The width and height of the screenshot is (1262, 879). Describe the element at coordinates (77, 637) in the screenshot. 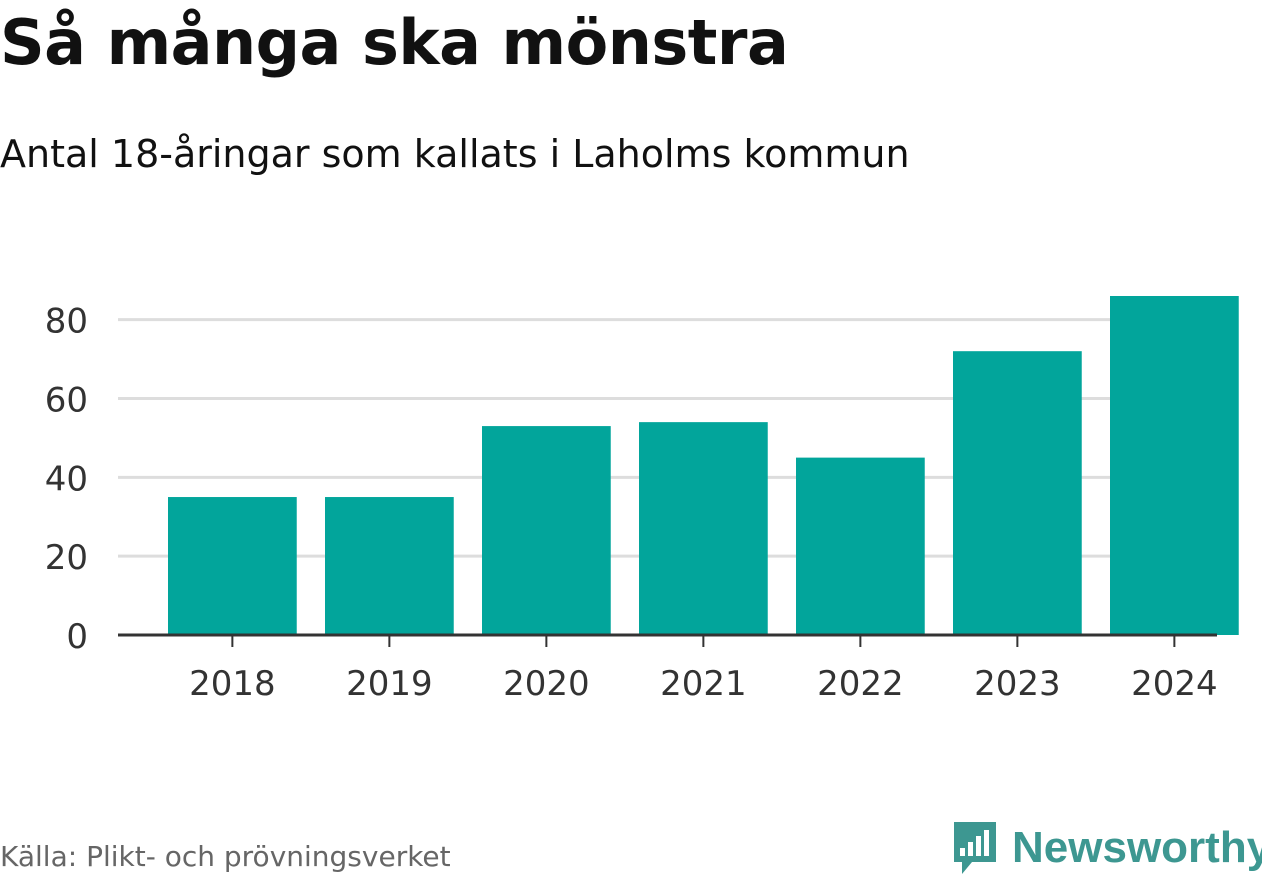

I see `y-tick-label: 0` at that location.